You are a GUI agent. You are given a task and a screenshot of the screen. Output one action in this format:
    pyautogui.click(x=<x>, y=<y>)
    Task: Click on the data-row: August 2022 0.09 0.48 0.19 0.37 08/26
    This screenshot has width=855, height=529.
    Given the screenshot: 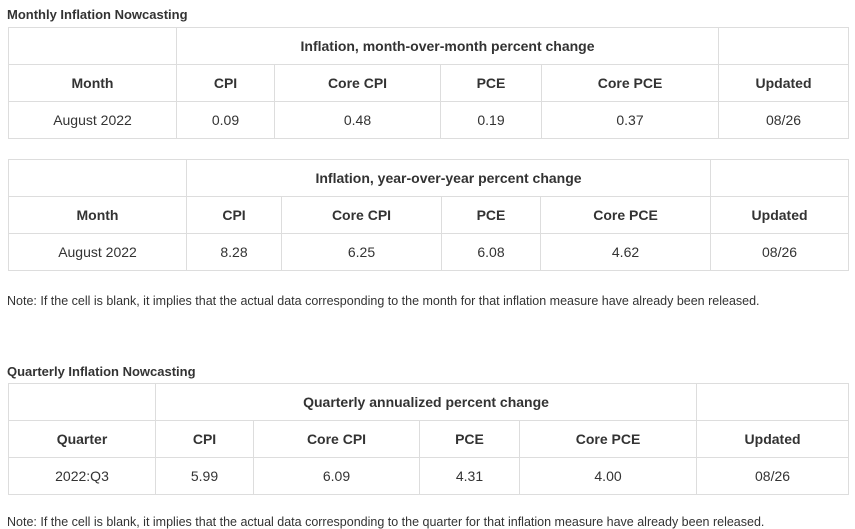 What is the action you would take?
    pyautogui.click(x=429, y=120)
    